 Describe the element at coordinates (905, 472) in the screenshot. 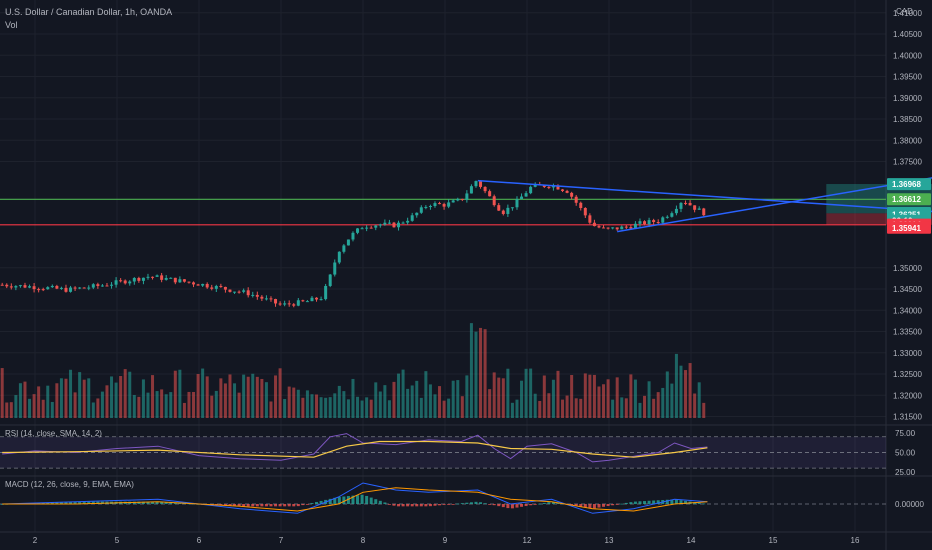

I see `rsi-tick-label: 25.00` at that location.